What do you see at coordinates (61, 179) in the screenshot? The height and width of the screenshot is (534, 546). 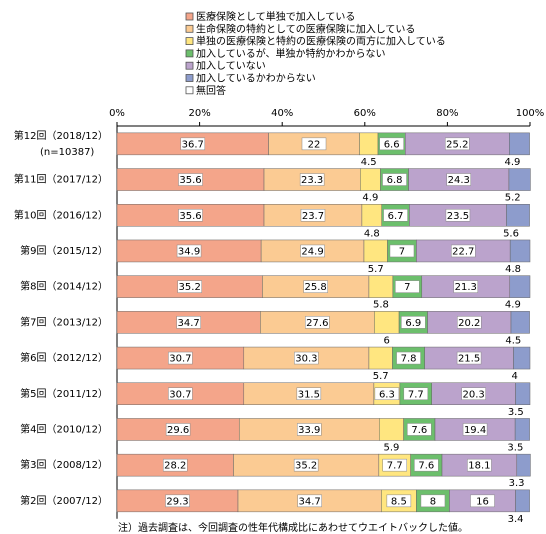 I see `category-label: 第11回（2017/12）` at bounding box center [61, 179].